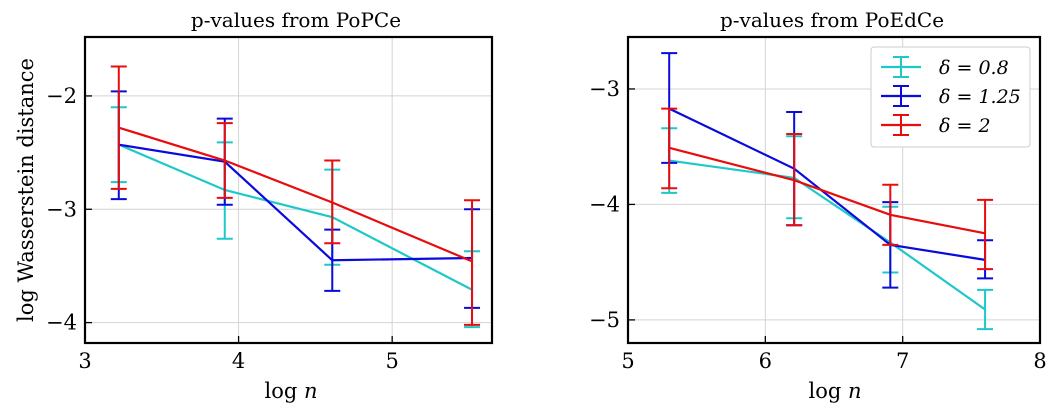 The image size is (1047, 412). I want to click on x-tick-label: 8, so click(1039, 361).